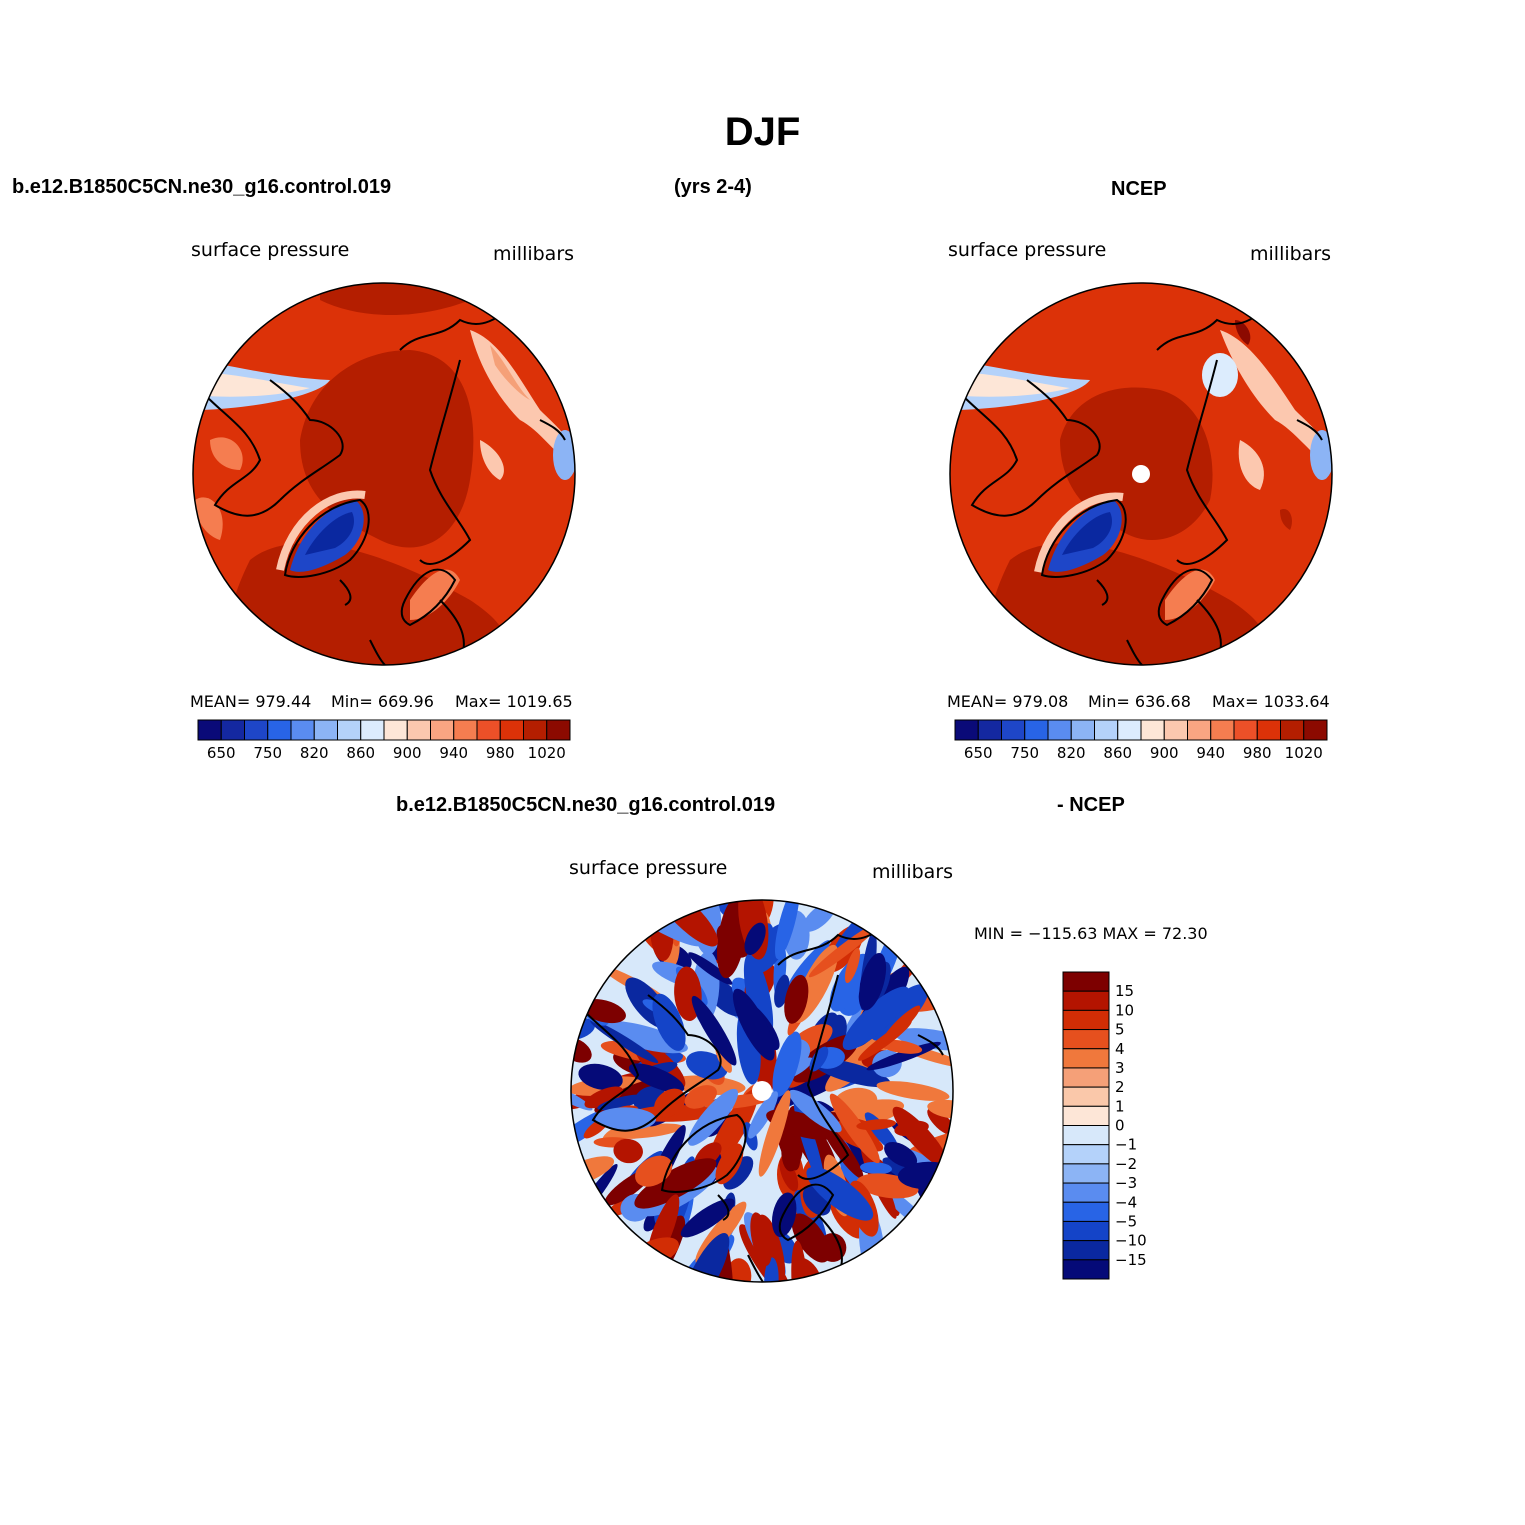 The width and height of the screenshot is (1525, 1525). Describe the element at coordinates (384, 474) in the screenshot. I see `model-polar-map` at that location.